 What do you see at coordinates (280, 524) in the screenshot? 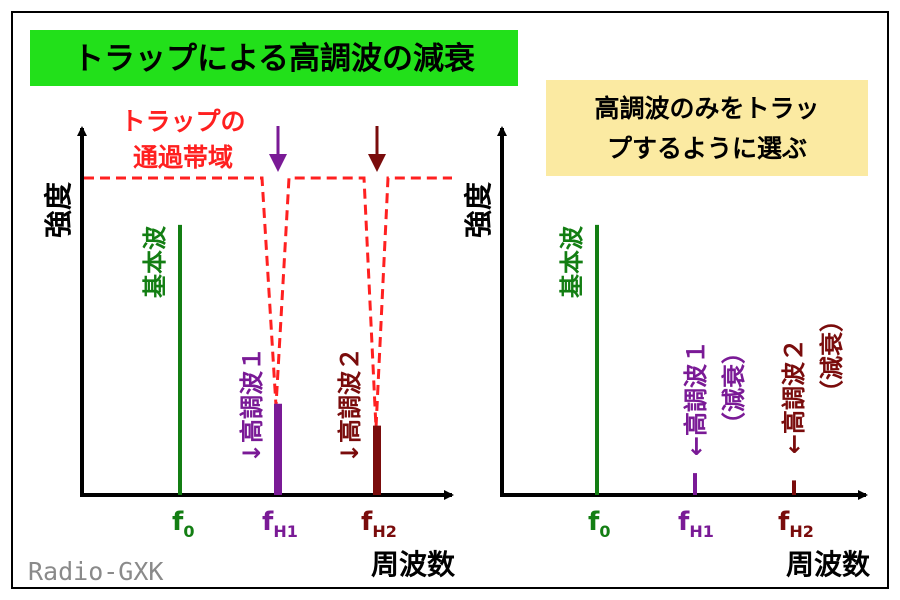
I see `left-tick-fH1: fH1` at bounding box center [280, 524].